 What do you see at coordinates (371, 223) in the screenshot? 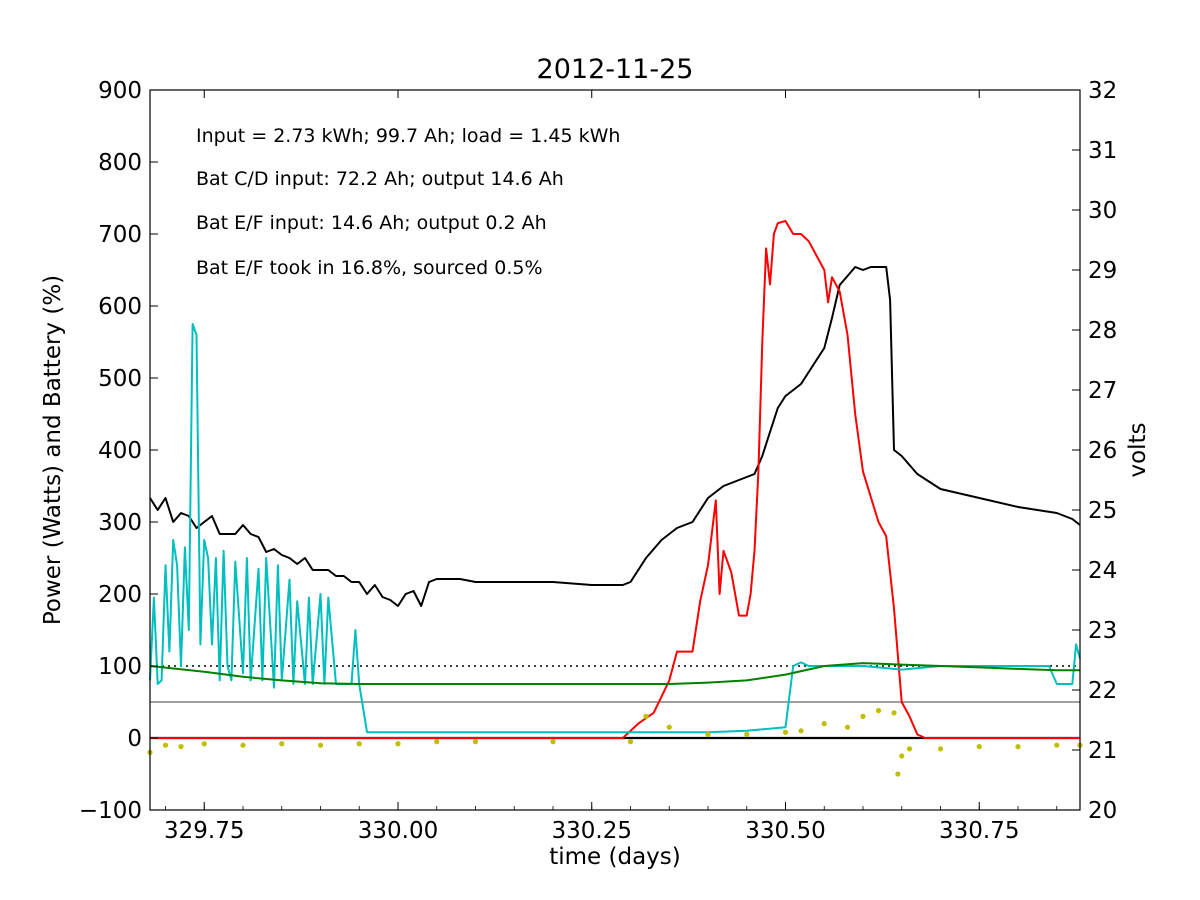
I see `annotation-bat-ef: Bat E/F input: 14.6 Ah; output 0.2 Ah` at bounding box center [371, 223].